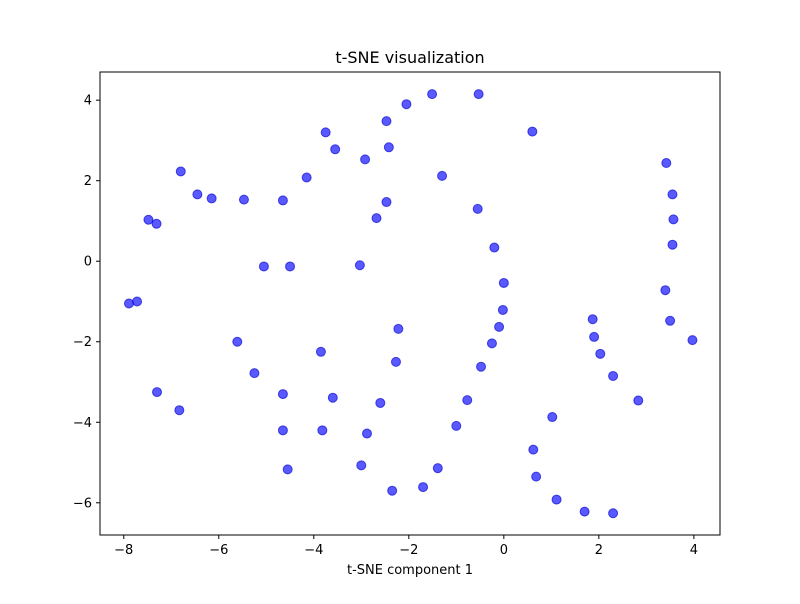 This screenshot has width=800, height=604. What do you see at coordinates (409, 57) in the screenshot?
I see `chart-title: t-SNE visualization` at bounding box center [409, 57].